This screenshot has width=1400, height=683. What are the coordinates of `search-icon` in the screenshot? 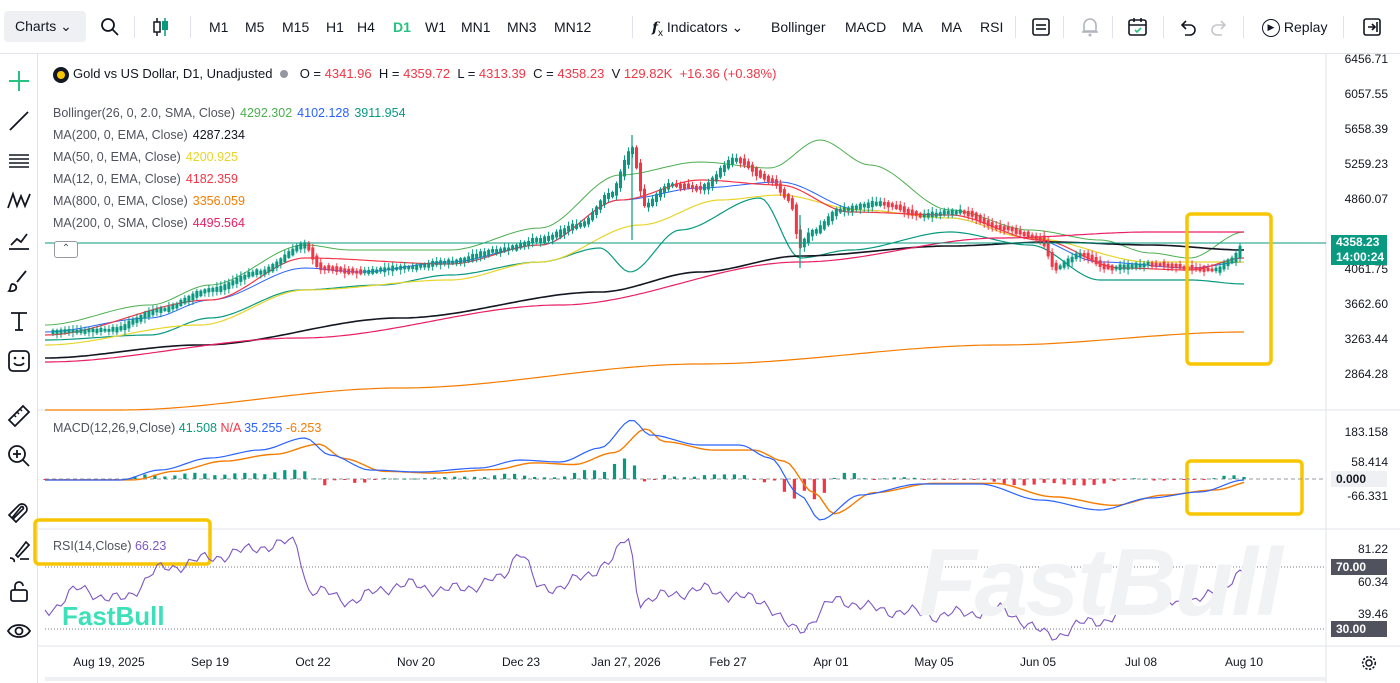 It's located at (110, 27).